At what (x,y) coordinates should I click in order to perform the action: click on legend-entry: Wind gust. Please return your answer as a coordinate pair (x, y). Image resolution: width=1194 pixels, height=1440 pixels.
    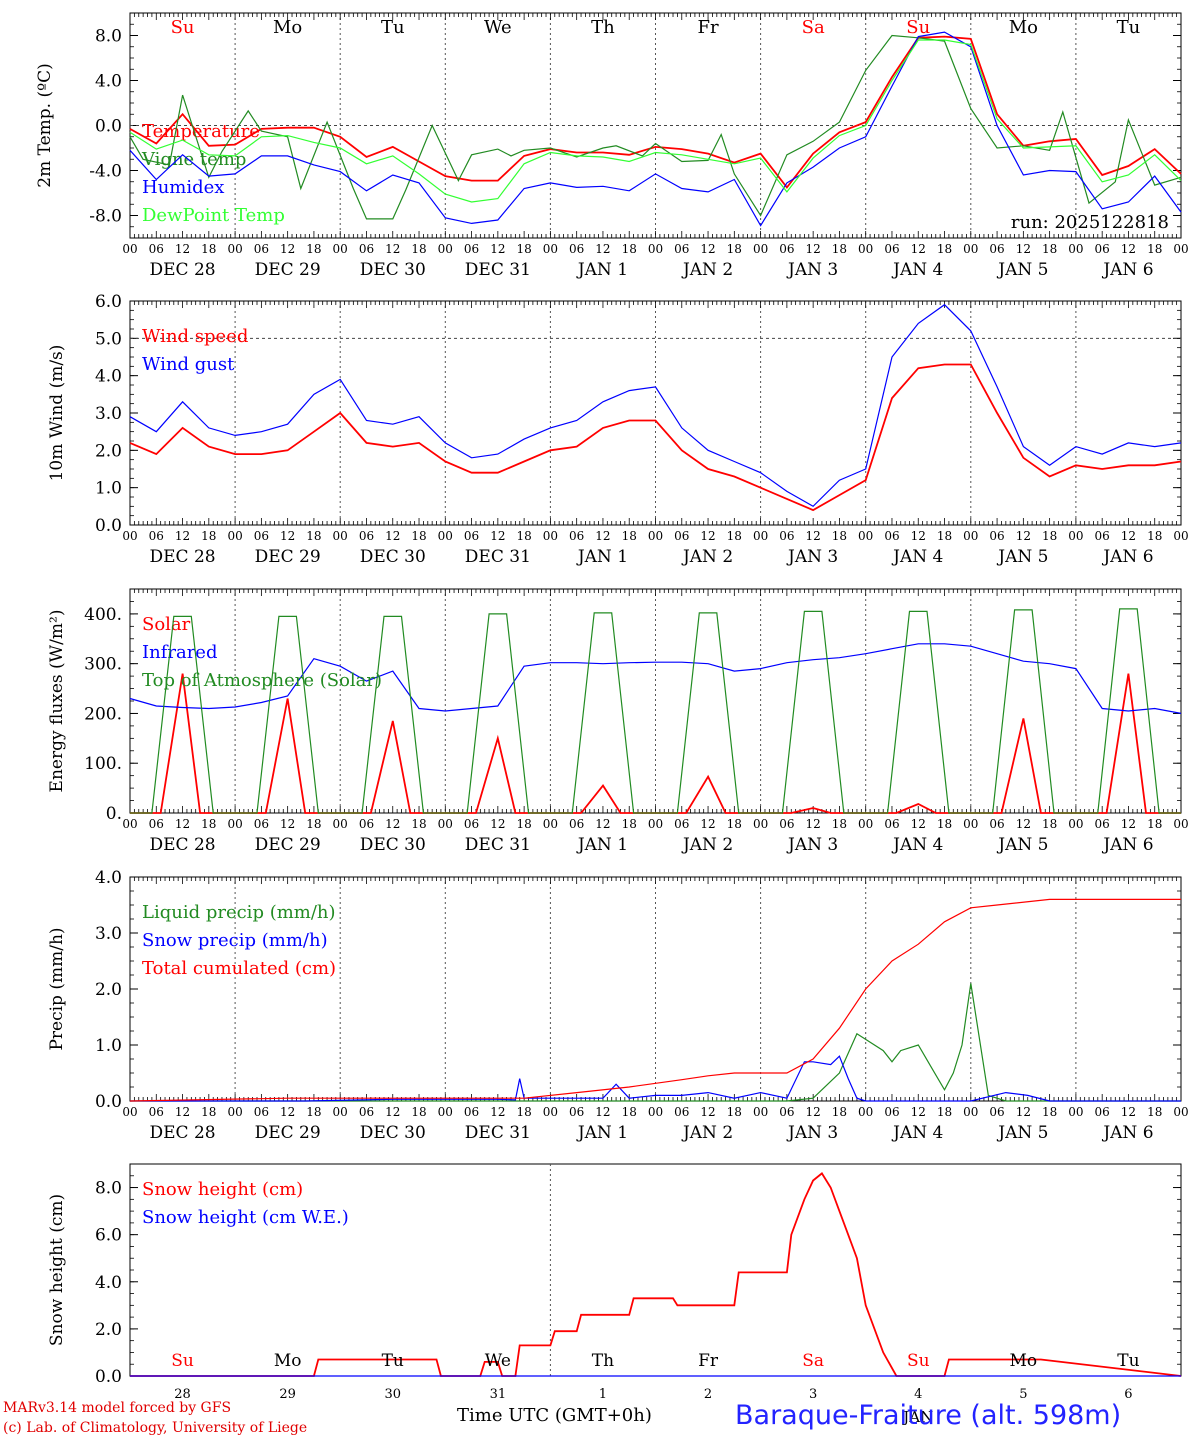
    Looking at the image, I should click on (188, 364).